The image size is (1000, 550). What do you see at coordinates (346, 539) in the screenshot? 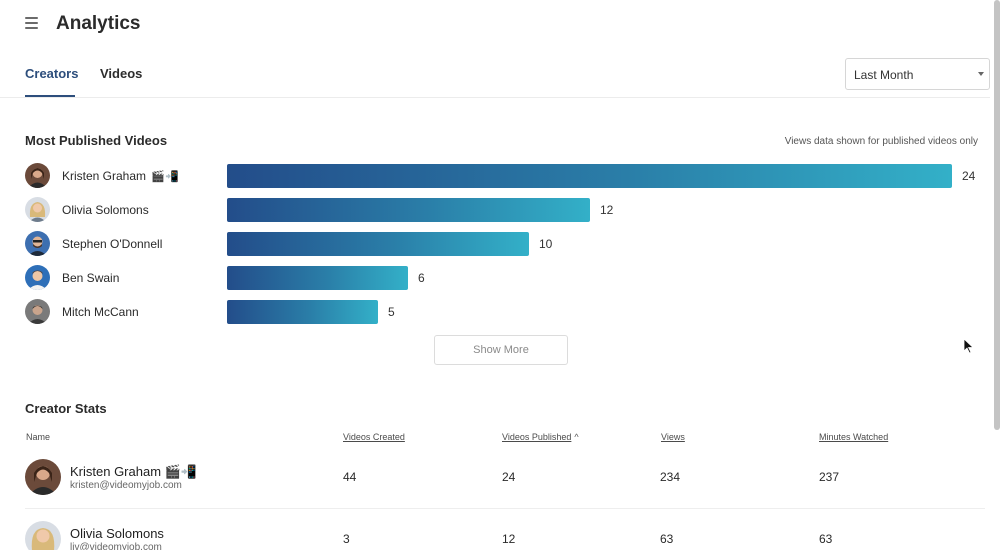
I see `videos-created-value: 3` at bounding box center [346, 539].